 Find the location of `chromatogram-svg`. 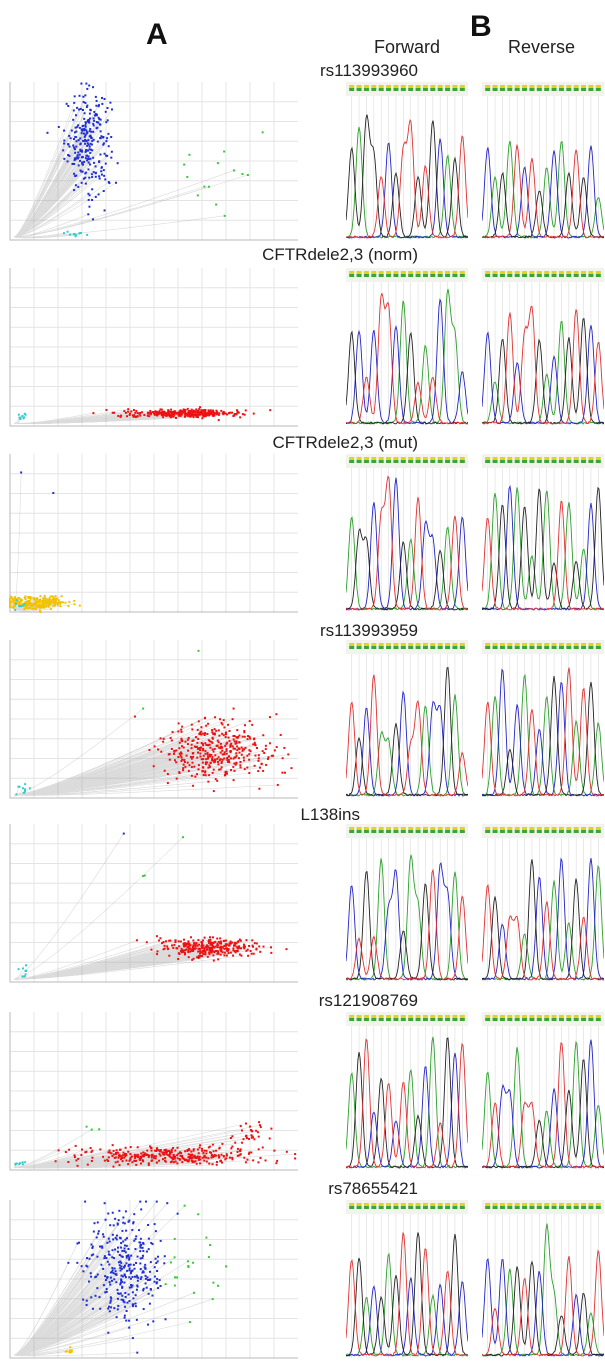

chromatogram-svg is located at coordinates (543, 161).